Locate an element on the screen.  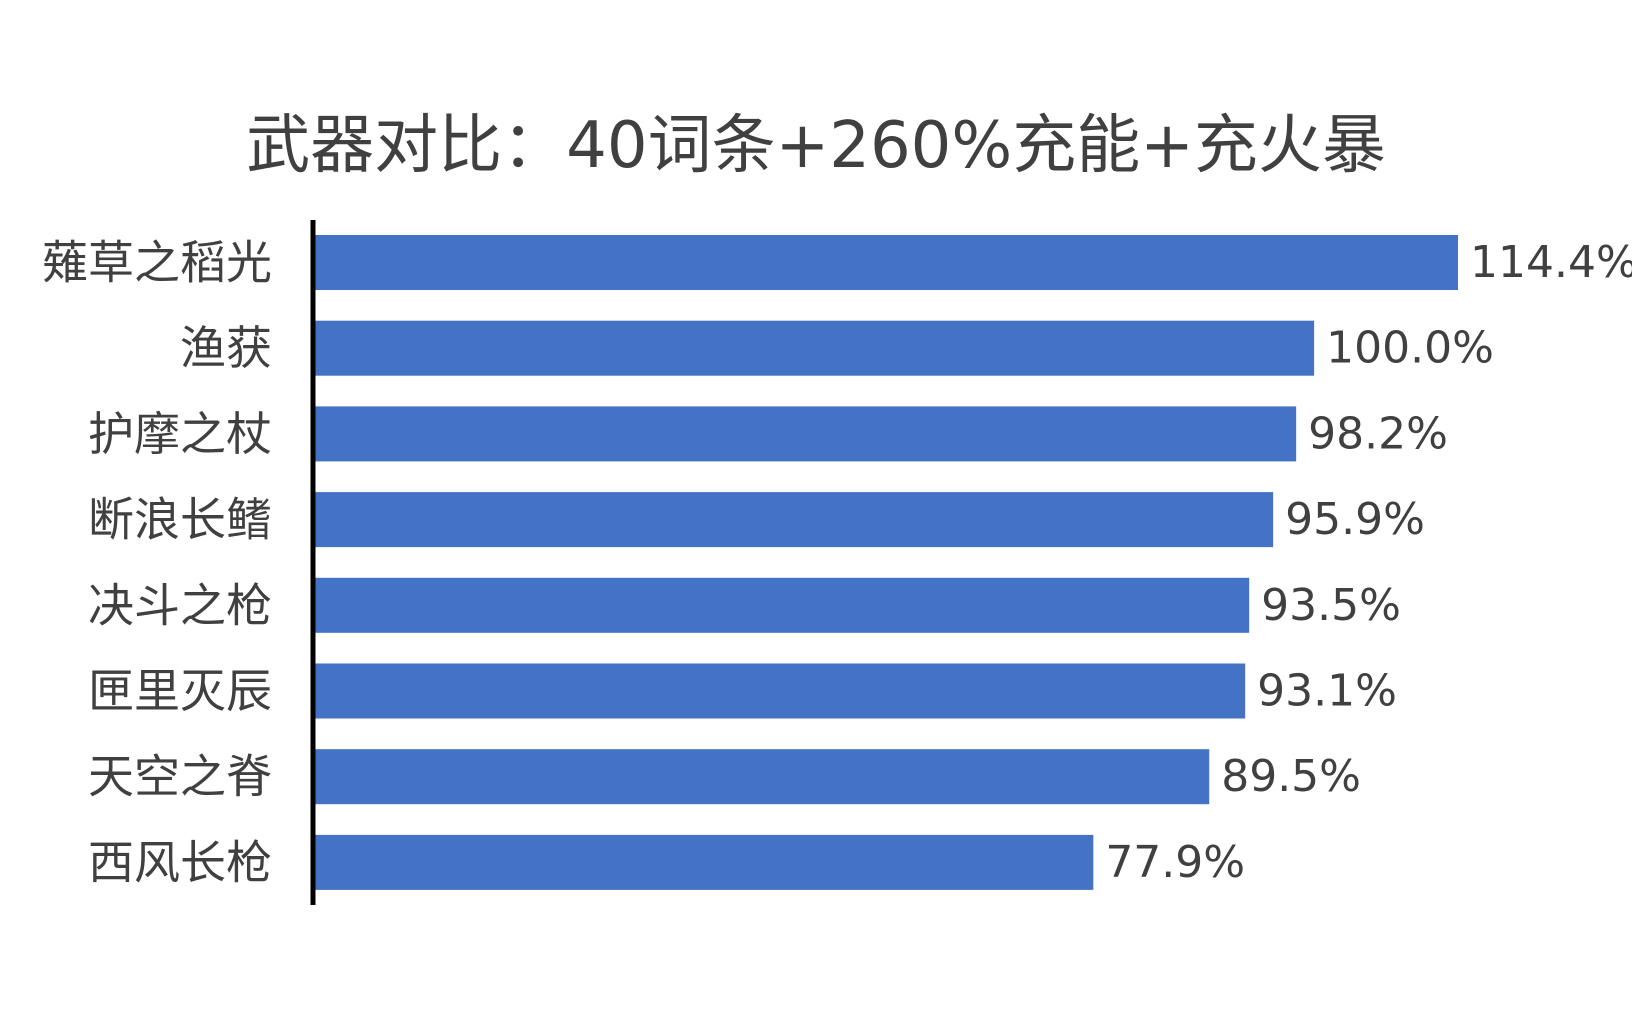
category-label: 渔获 is located at coordinates (226, 348).